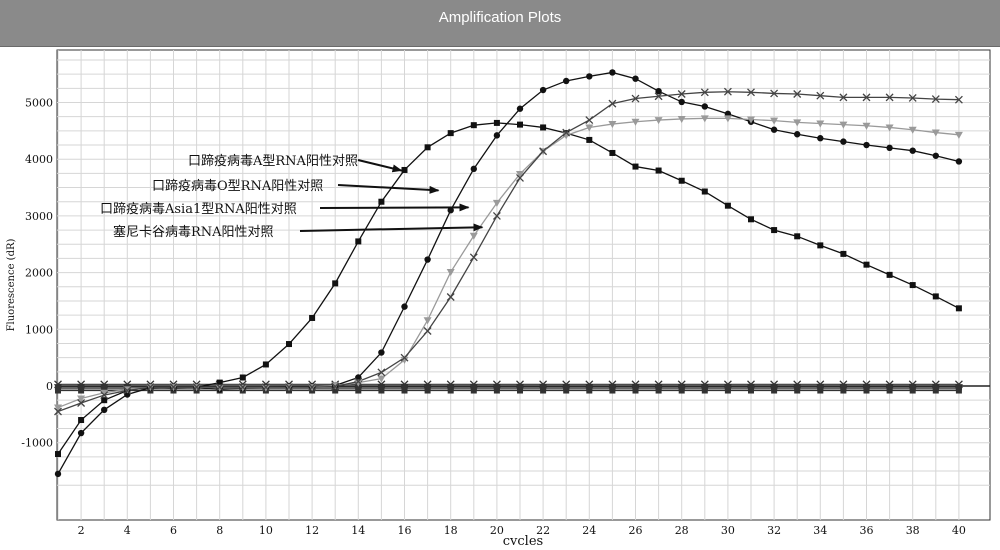  Describe the element at coordinates (127, 530) in the screenshot. I see `x-tick-label: 4` at that location.